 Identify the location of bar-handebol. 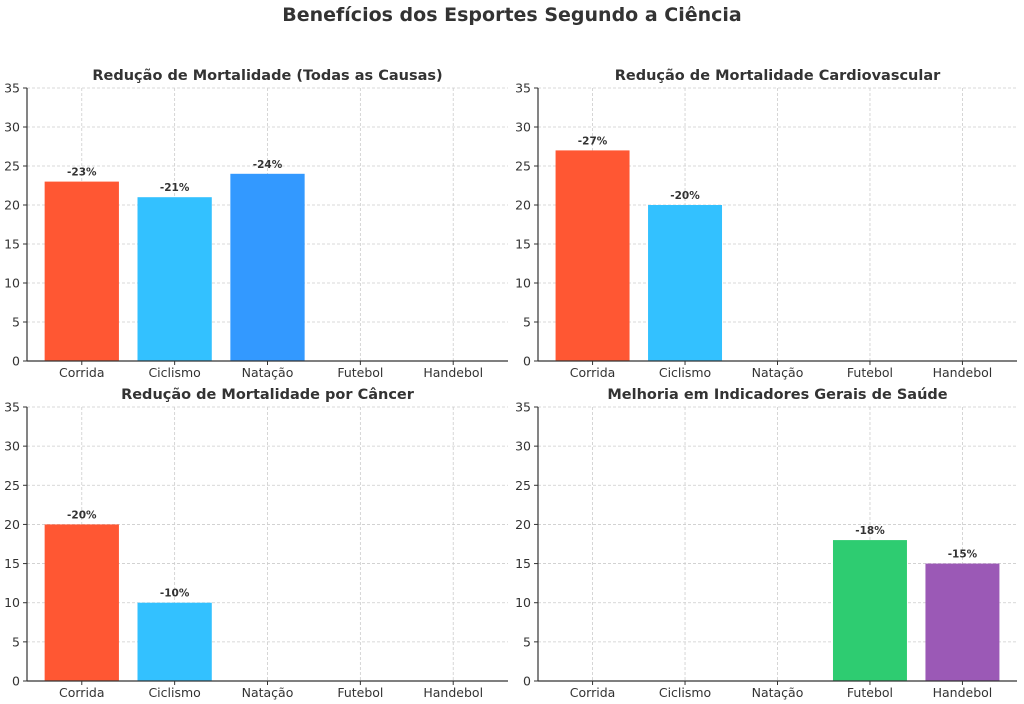
(962, 622).